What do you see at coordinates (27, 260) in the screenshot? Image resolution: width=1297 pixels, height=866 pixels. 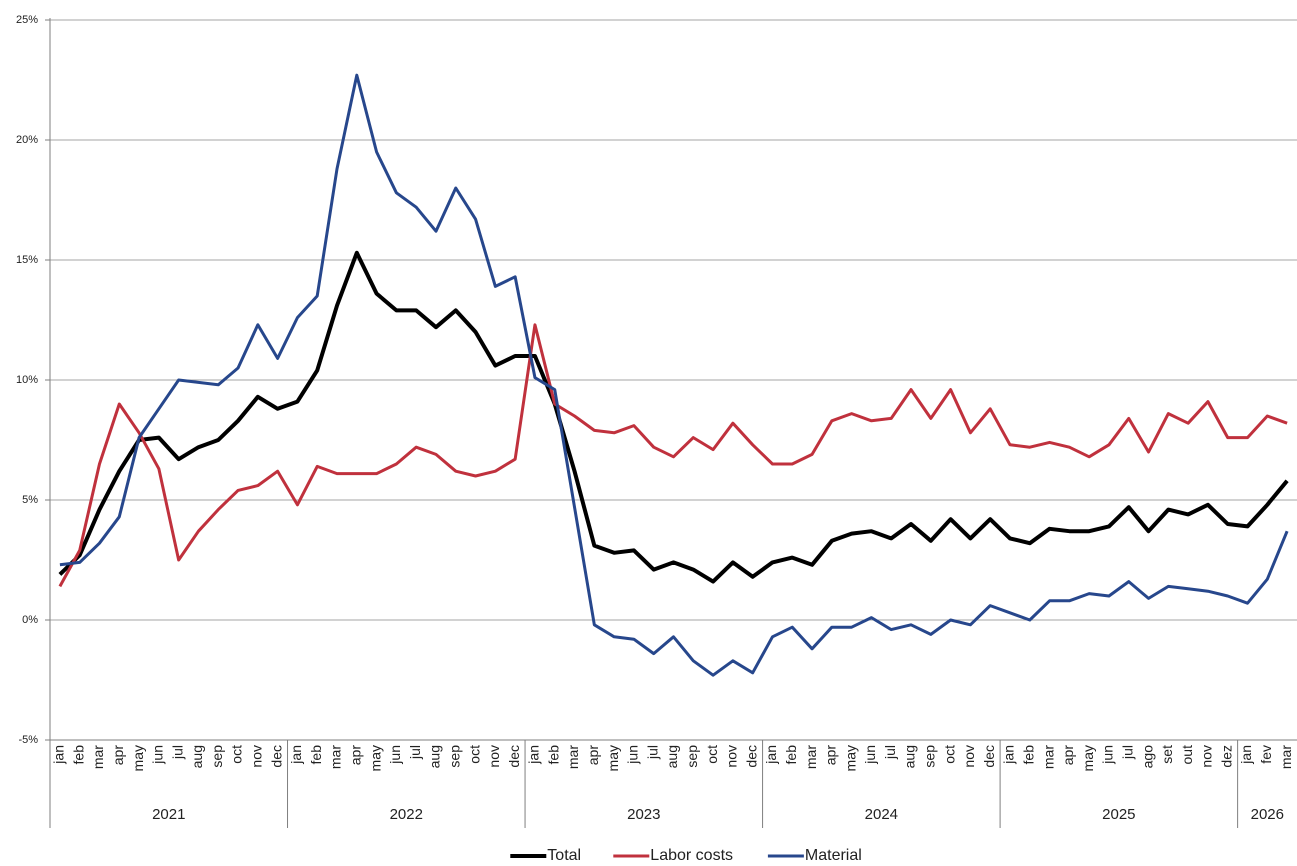 I see `y-tick-label: 15%` at bounding box center [27, 260].